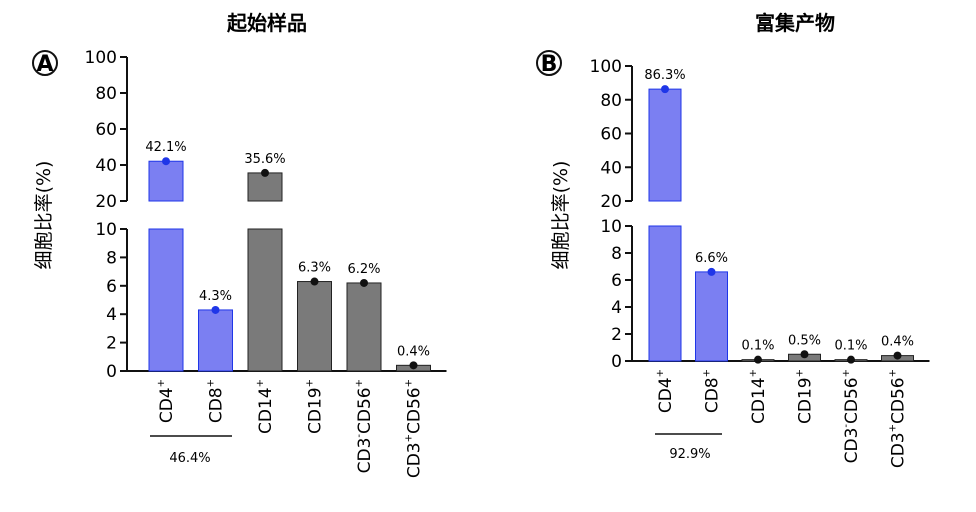 This screenshot has height=512, width=976. What do you see at coordinates (413, 351) in the screenshot?
I see `panel-a-data-label: 0.4%` at bounding box center [413, 351].